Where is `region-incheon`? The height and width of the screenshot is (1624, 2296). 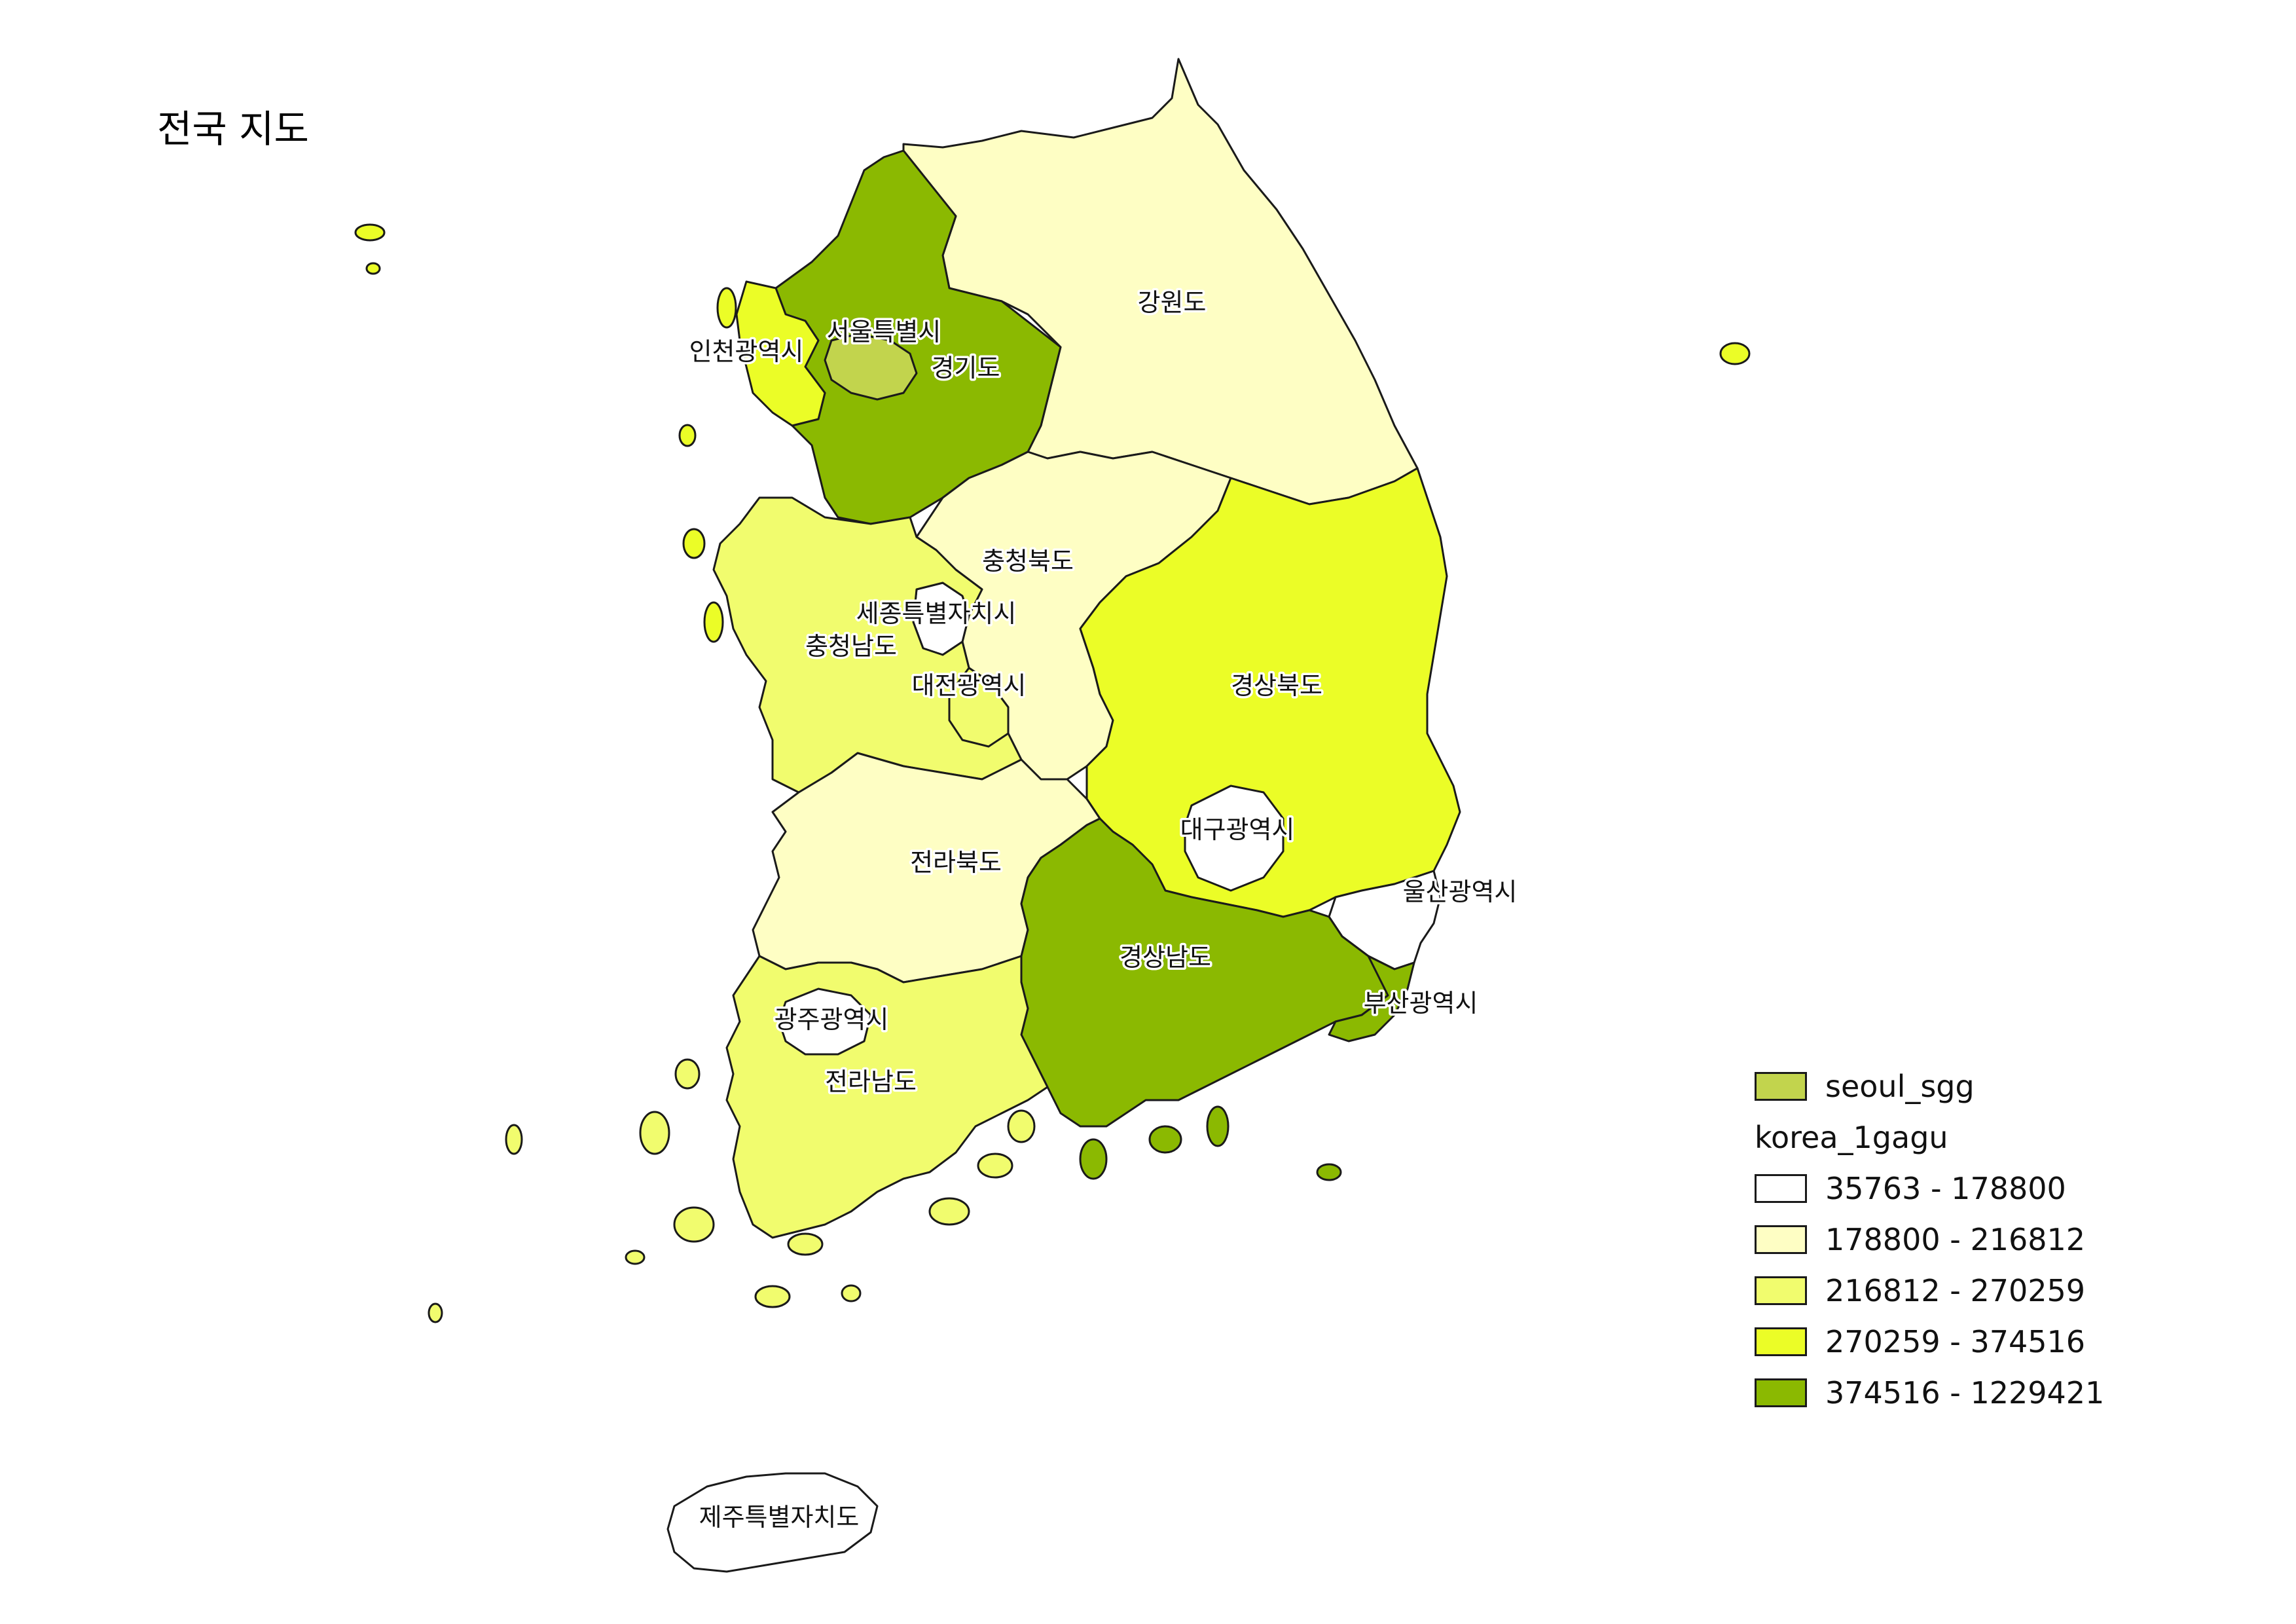 region-incheon is located at coordinates (780, 353).